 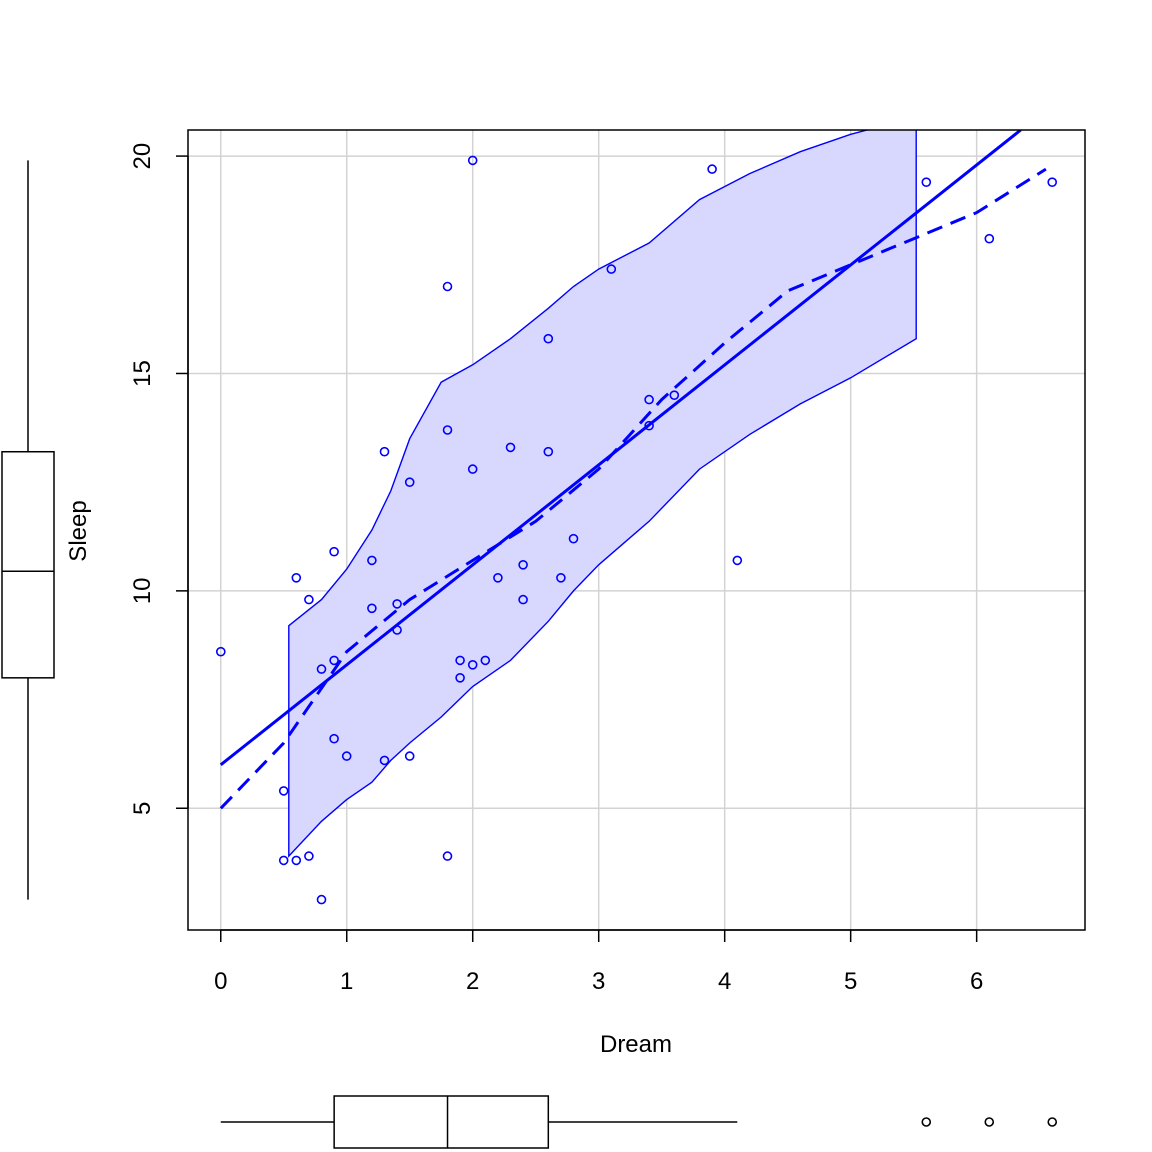 I want to click on x-marginal-boxplot, so click(x=639, y=1122).